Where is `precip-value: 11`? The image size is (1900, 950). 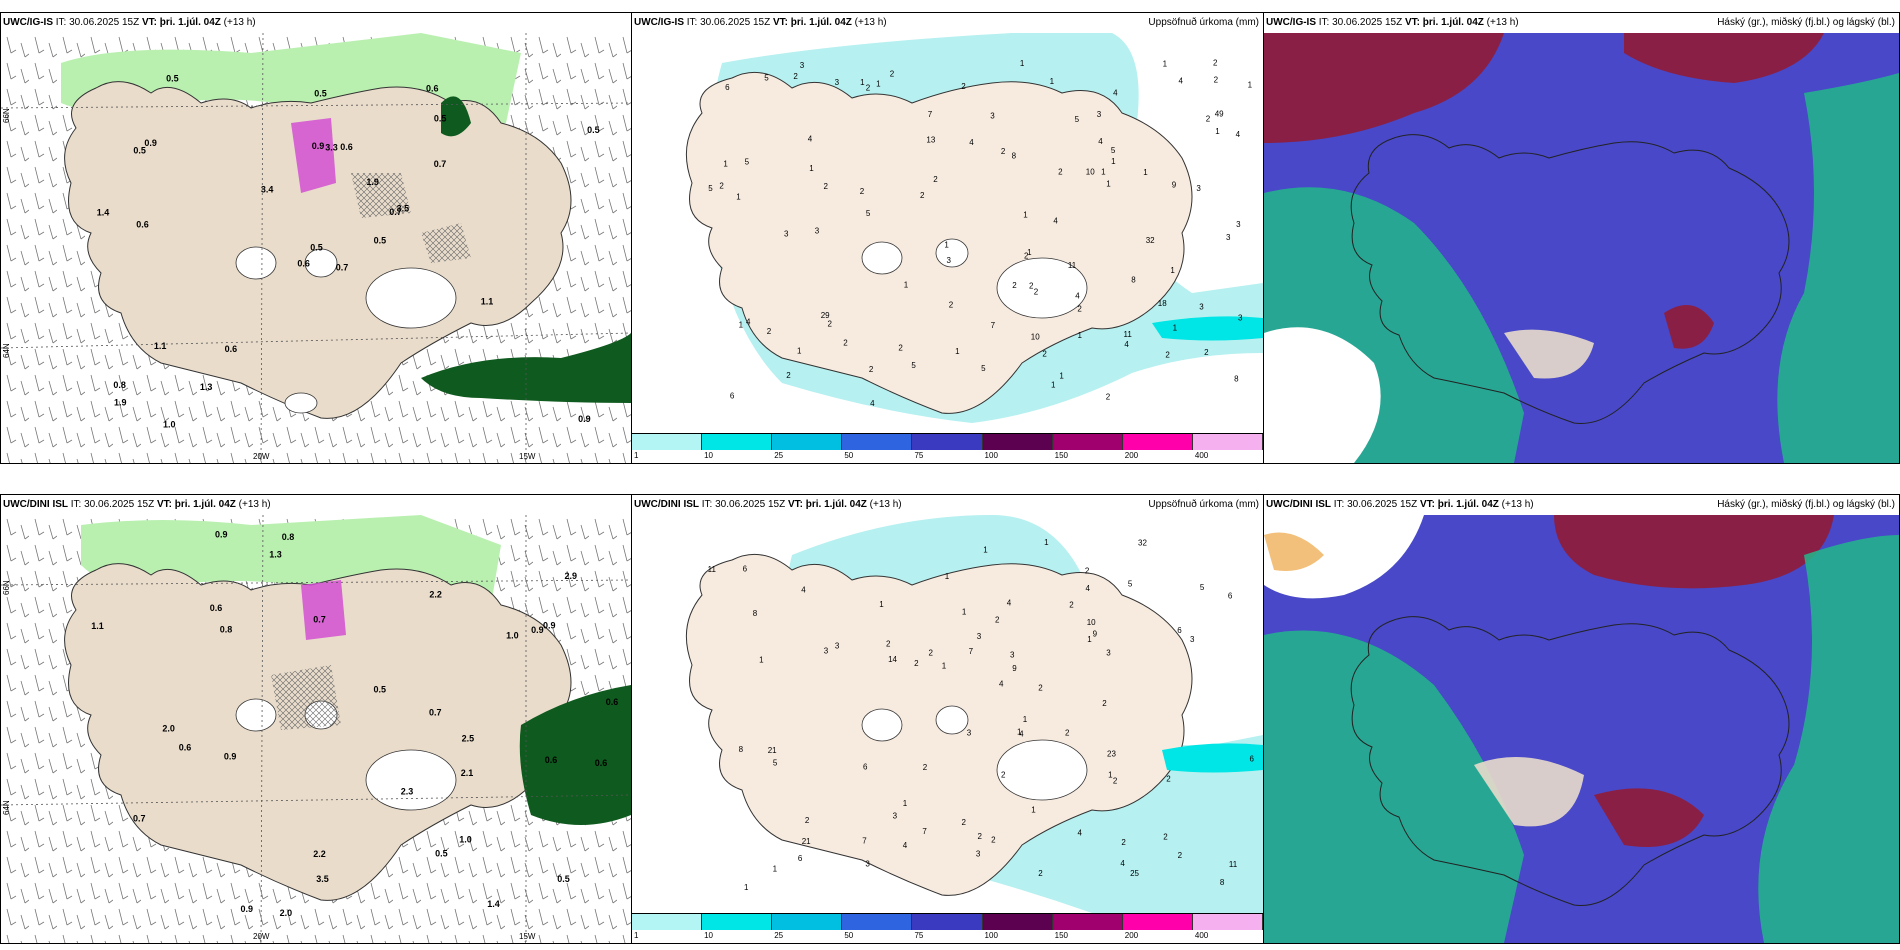
precip-value: 11 is located at coordinates (712, 569).